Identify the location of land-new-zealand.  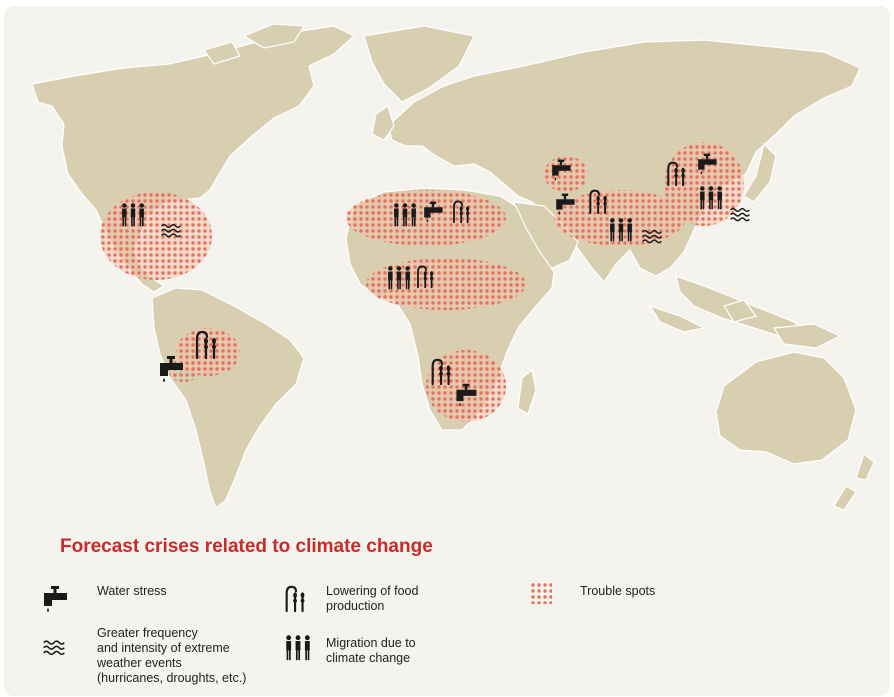
(854, 481).